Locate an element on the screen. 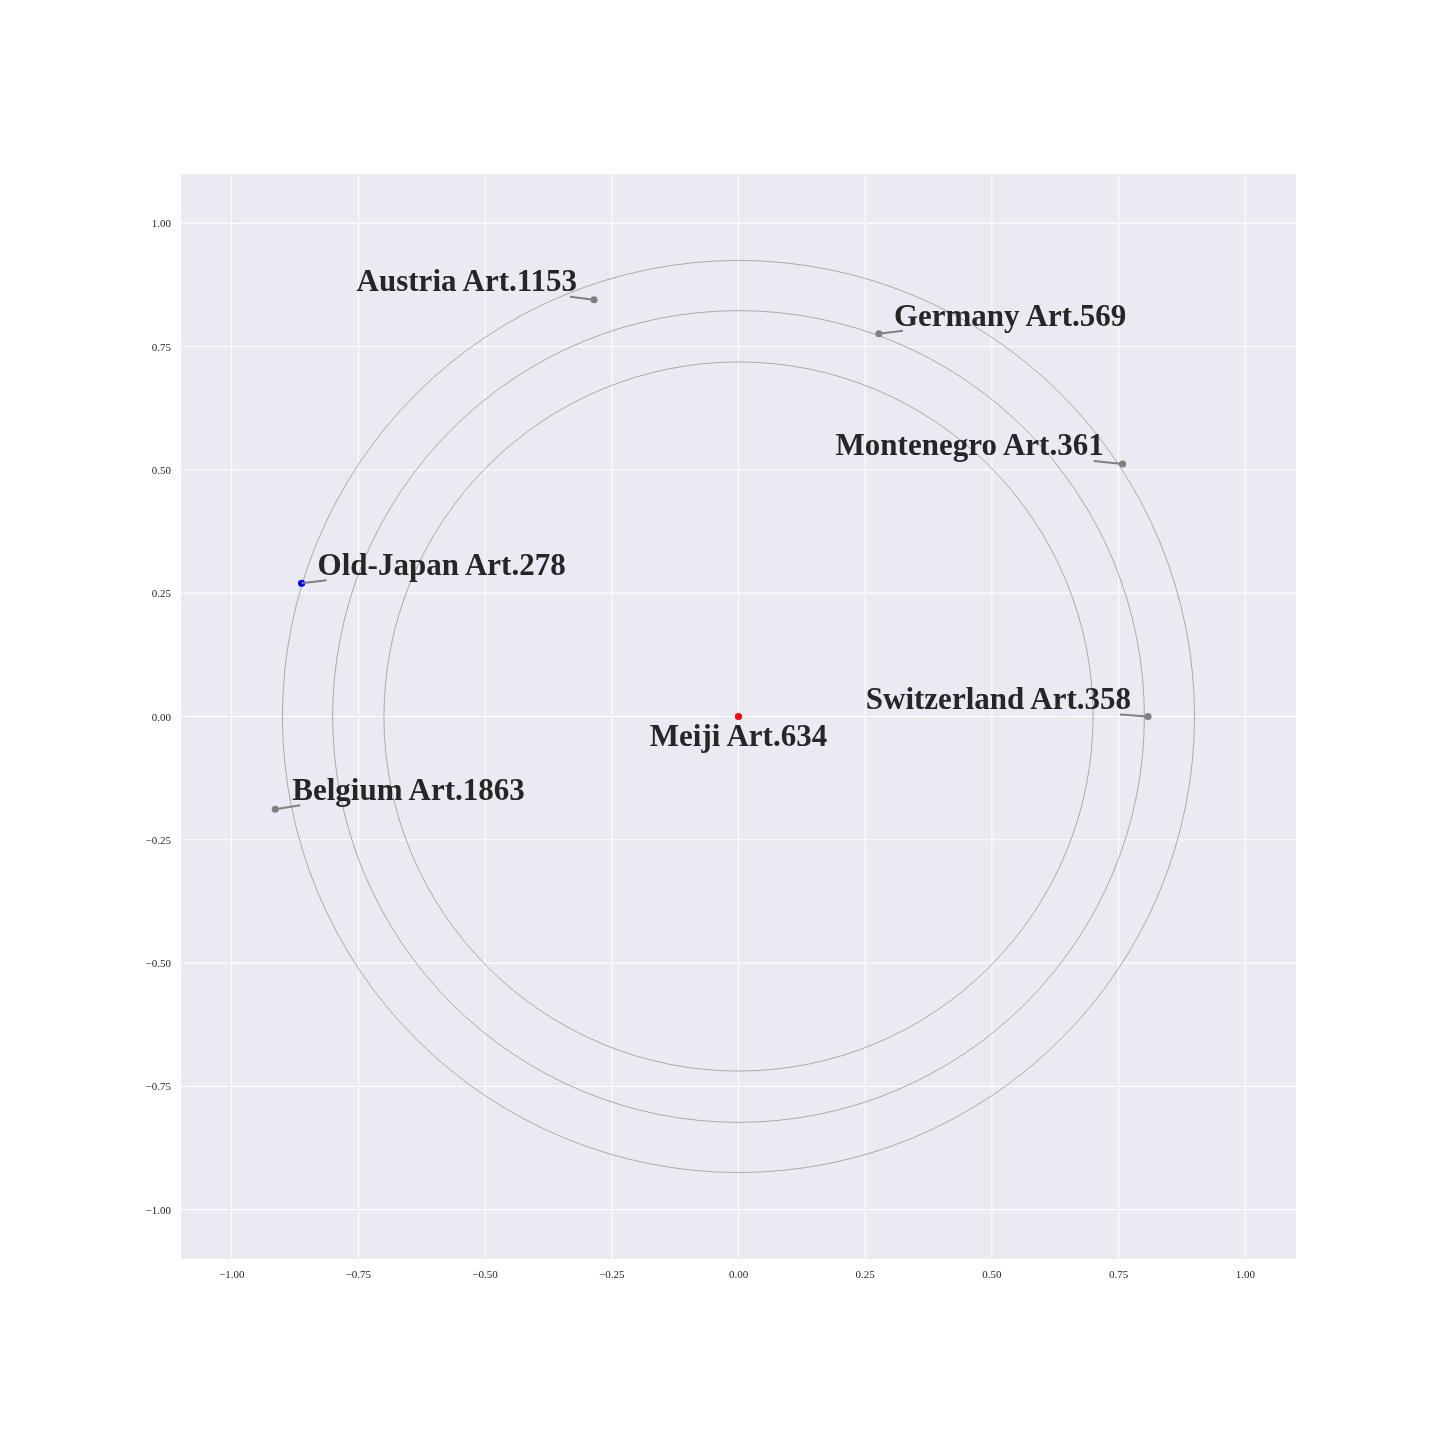 This screenshot has height=1440, width=1440. y-tick-label: 0.50 is located at coordinates (161, 469).